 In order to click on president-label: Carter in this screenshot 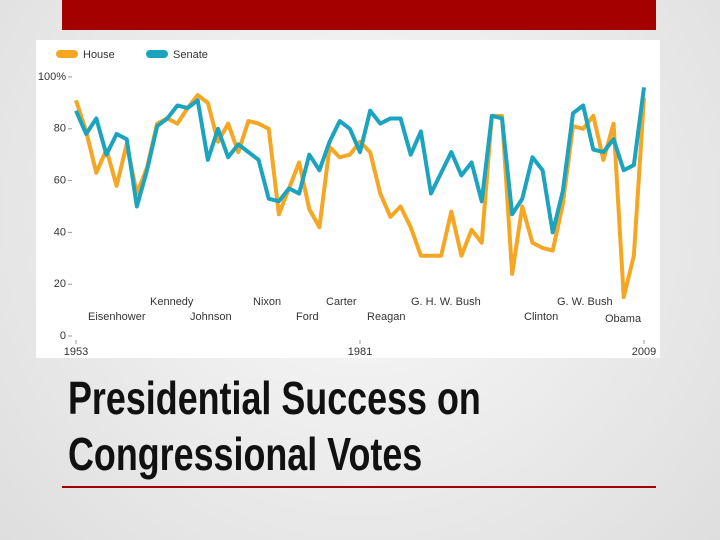, I will do `click(341, 302)`.